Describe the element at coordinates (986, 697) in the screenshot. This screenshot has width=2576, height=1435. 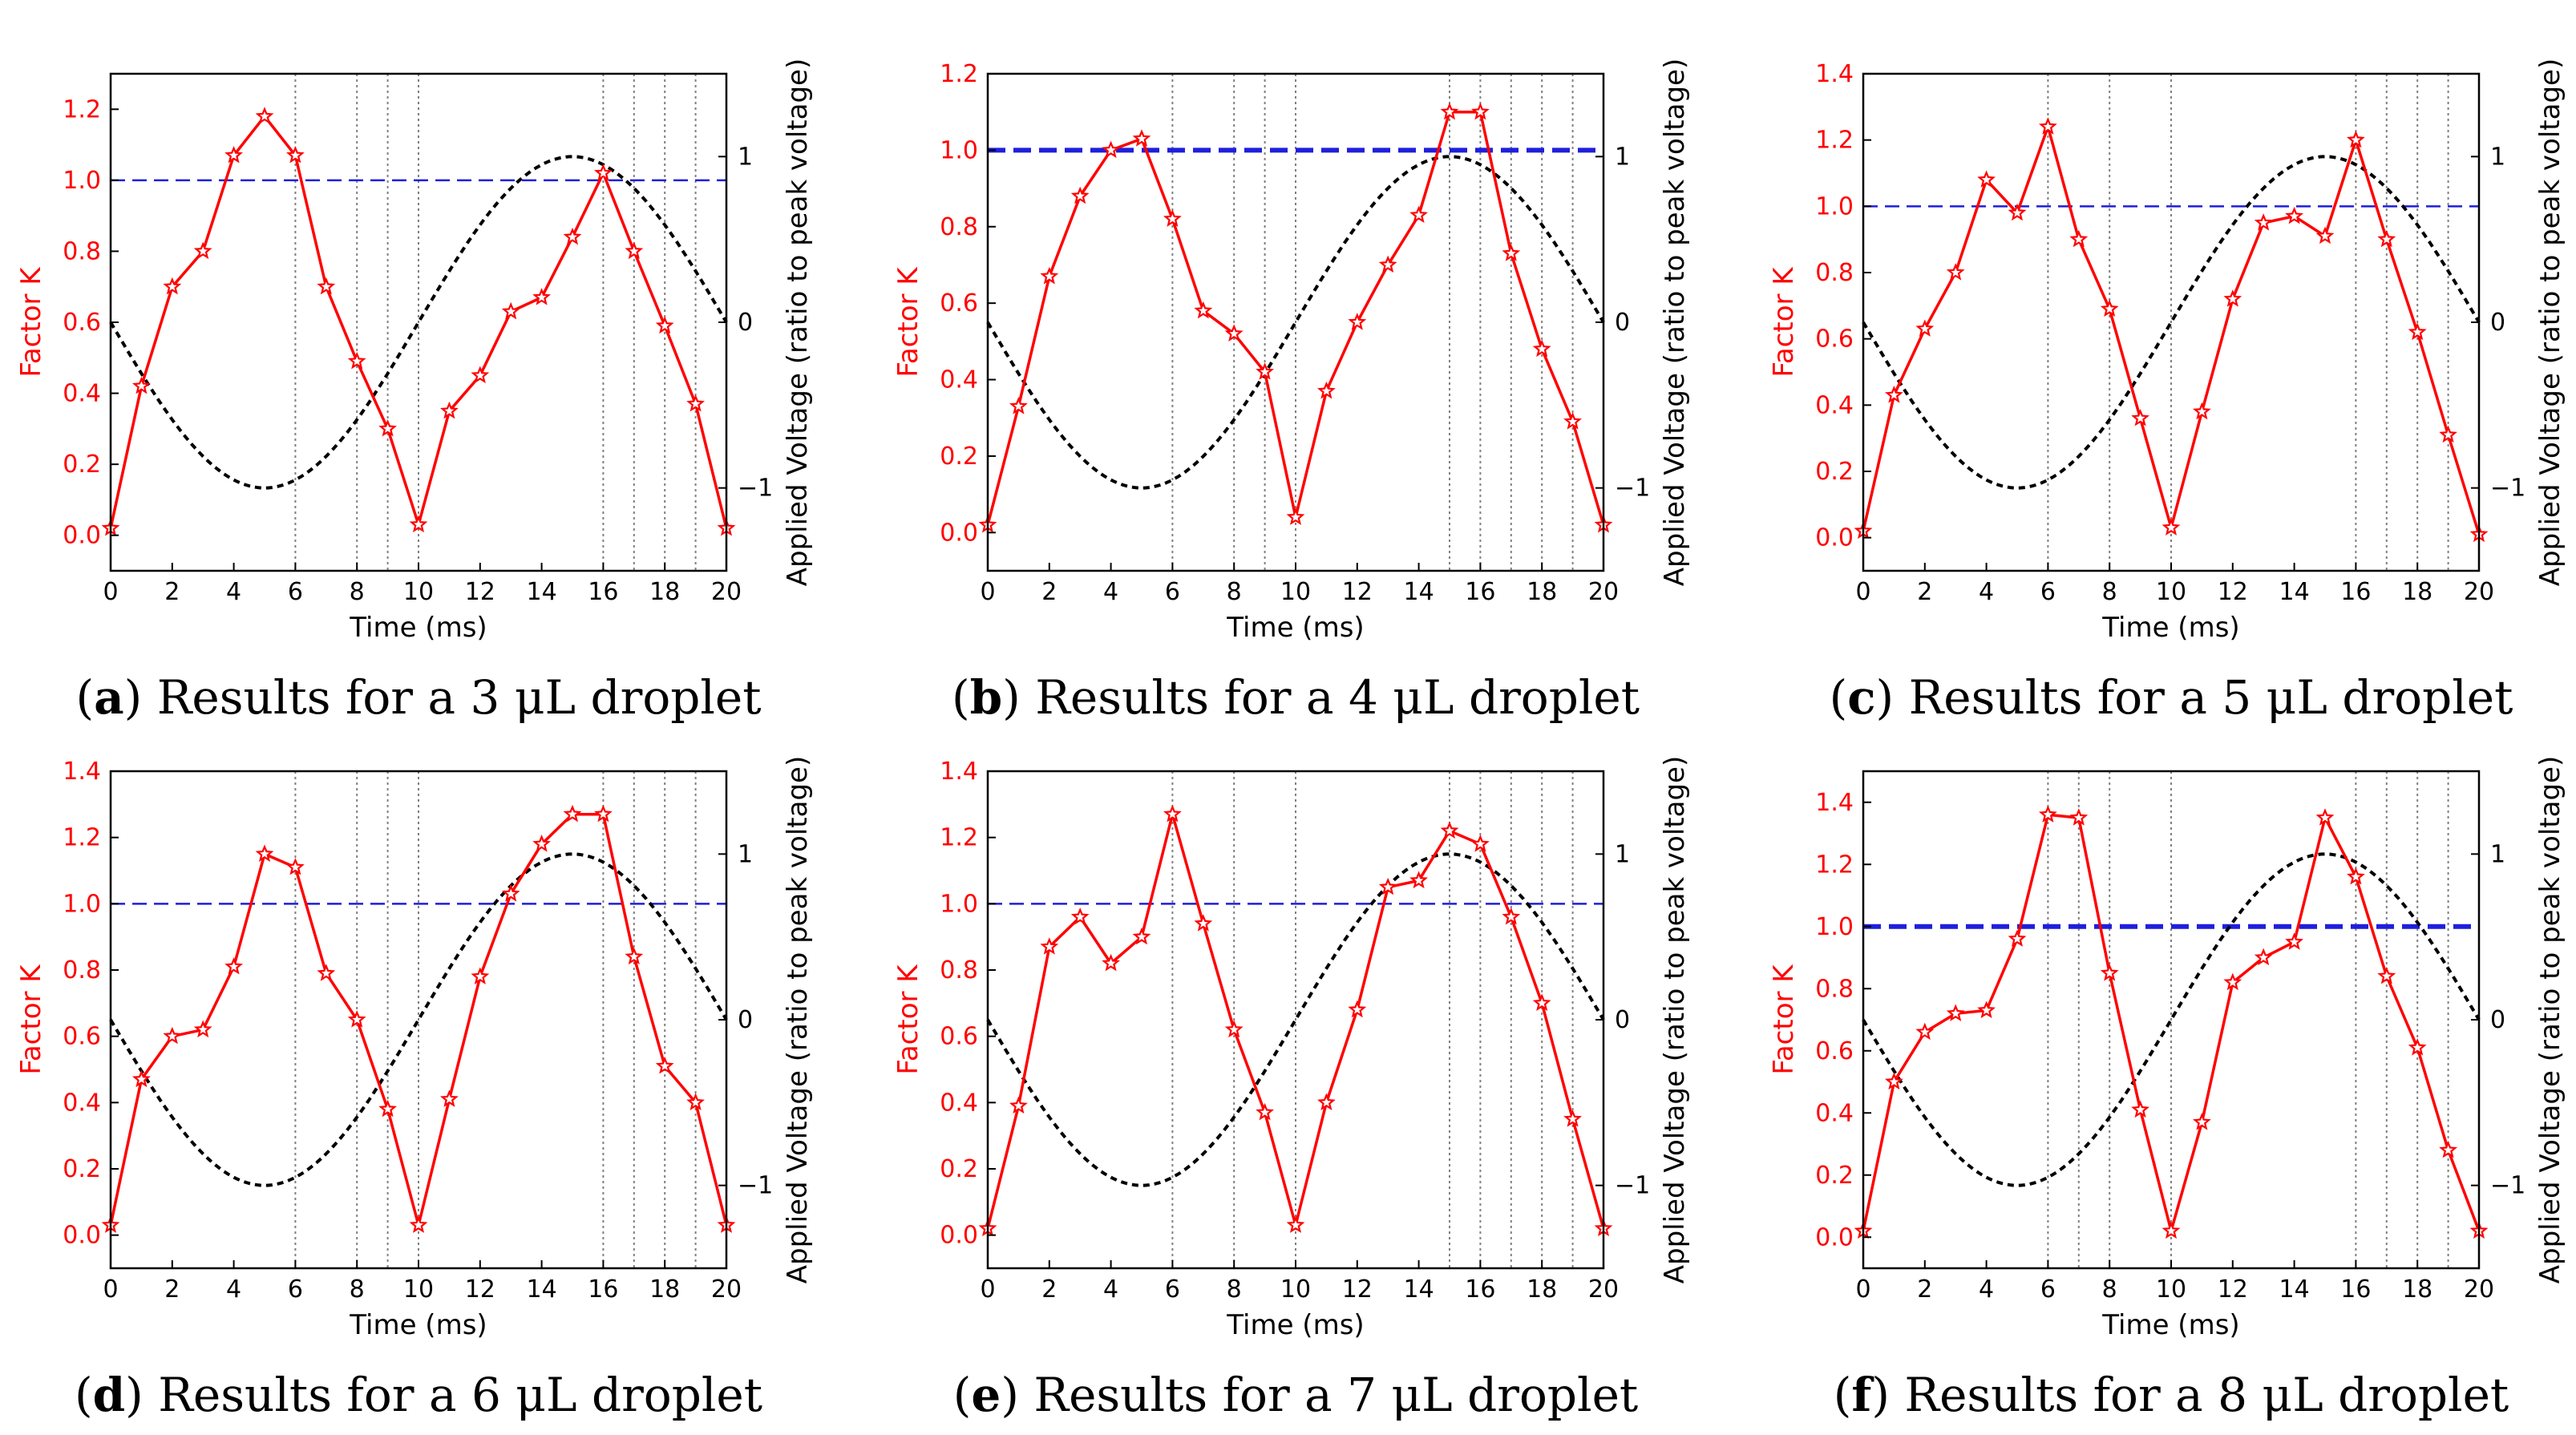
I see `caption-letter: b` at that location.